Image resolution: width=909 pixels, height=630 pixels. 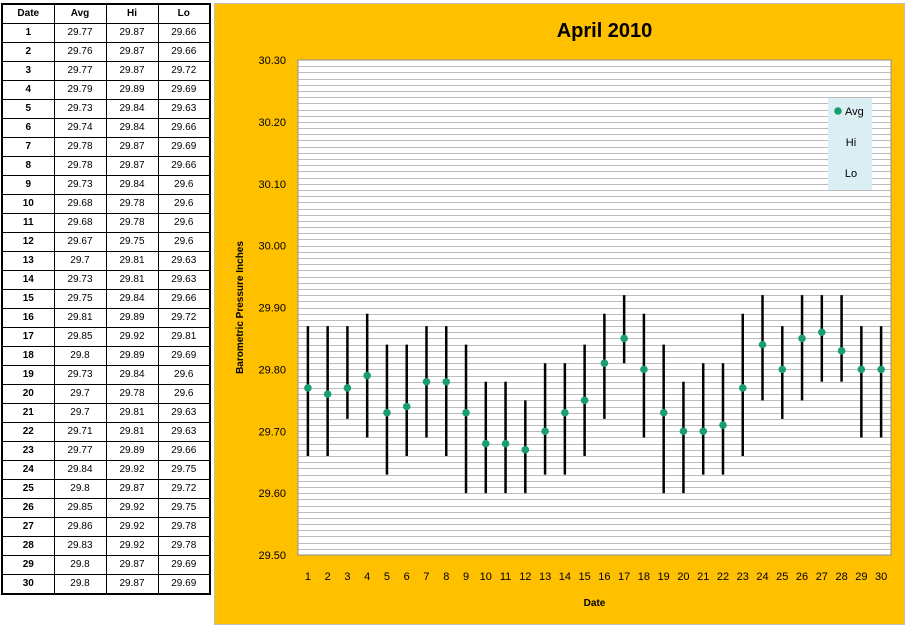 What do you see at coordinates (184, 413) in the screenshot?
I see `cell-lo: 29.63` at bounding box center [184, 413].